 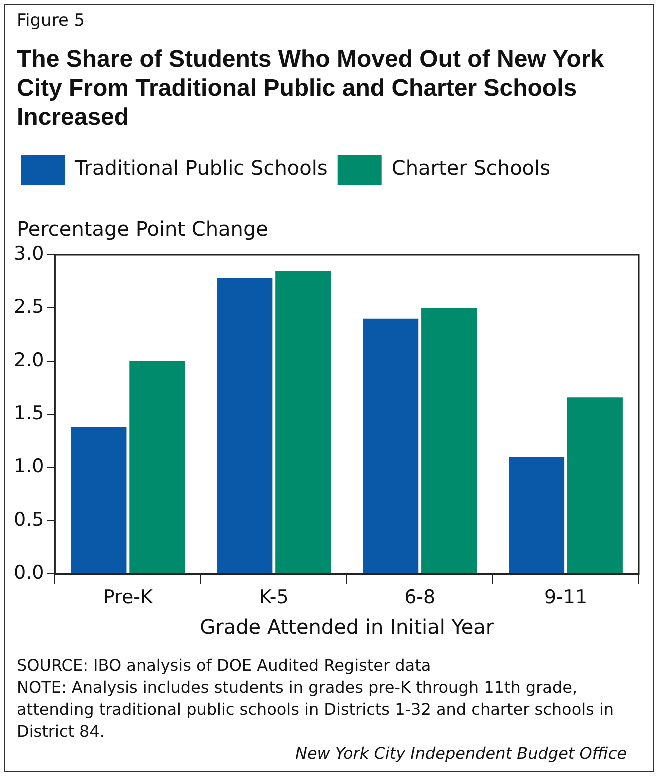 What do you see at coordinates (420, 597) in the screenshot?
I see `x-tick-label: 6-8` at bounding box center [420, 597].